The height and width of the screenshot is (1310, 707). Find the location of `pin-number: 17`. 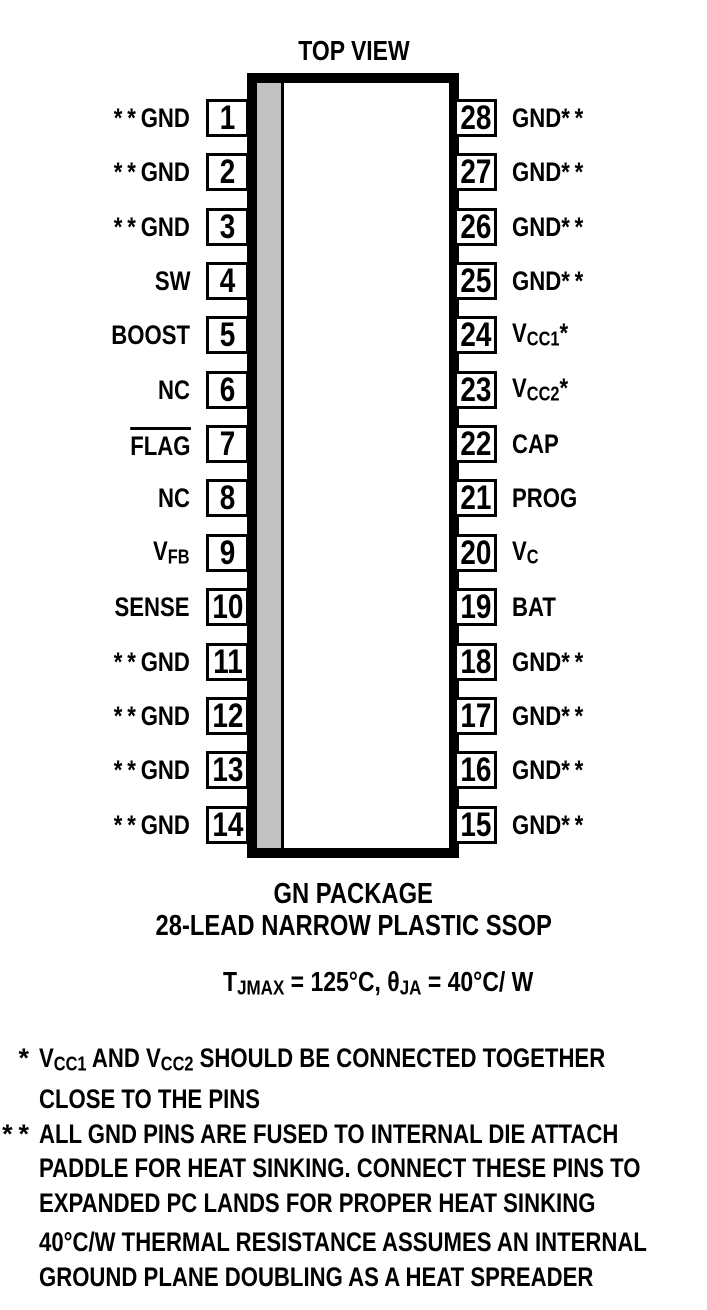

pin-number: 17 is located at coordinates (475, 716).